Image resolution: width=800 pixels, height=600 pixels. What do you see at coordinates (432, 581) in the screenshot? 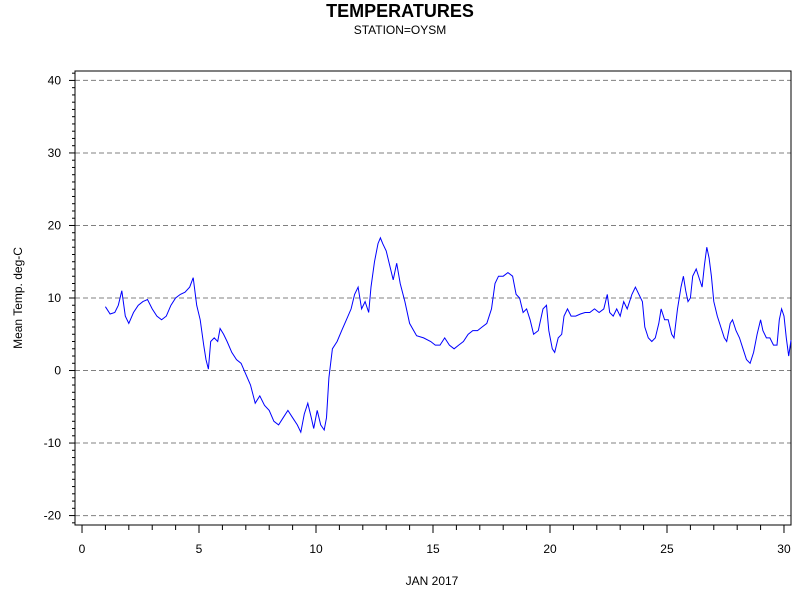
I see `x-axis-label: JAN 2017` at bounding box center [432, 581].